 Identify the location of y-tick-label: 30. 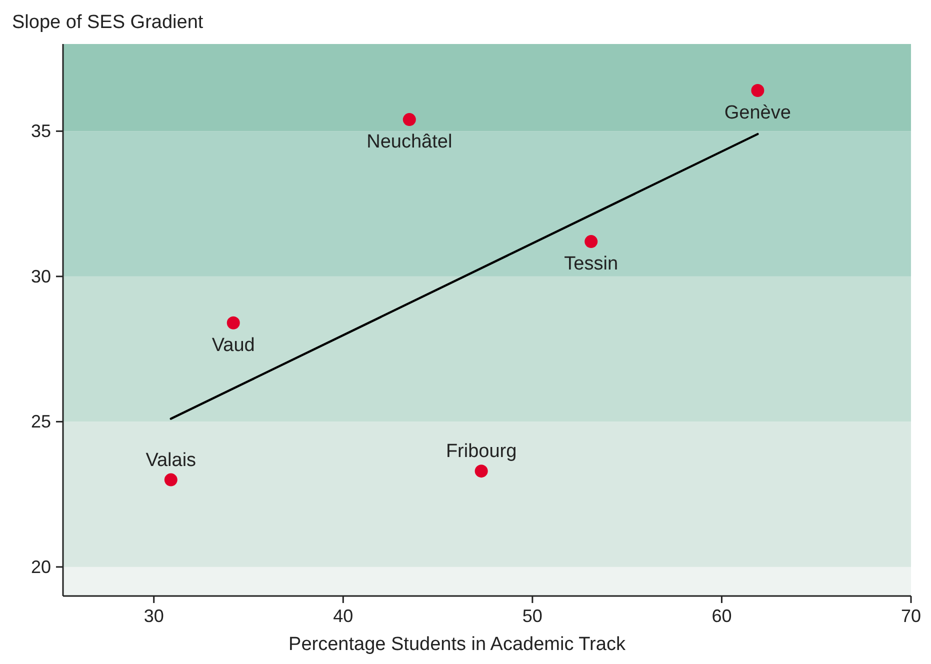
(40, 276).